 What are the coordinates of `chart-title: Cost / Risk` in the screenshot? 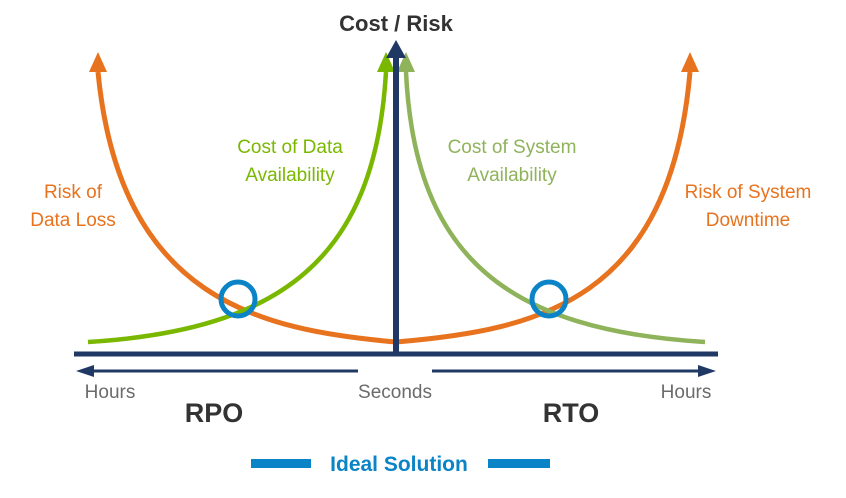 It's located at (396, 23).